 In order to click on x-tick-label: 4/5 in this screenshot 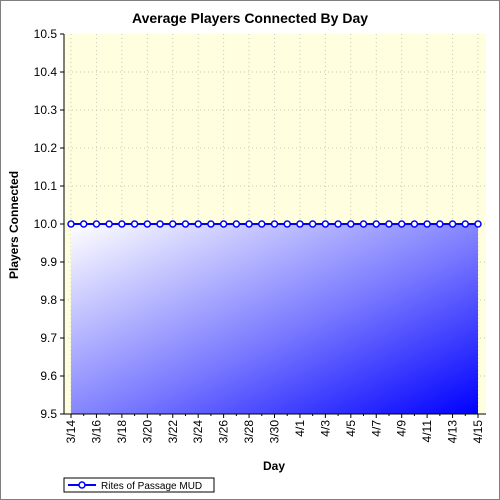, I will do `click(351, 428)`.